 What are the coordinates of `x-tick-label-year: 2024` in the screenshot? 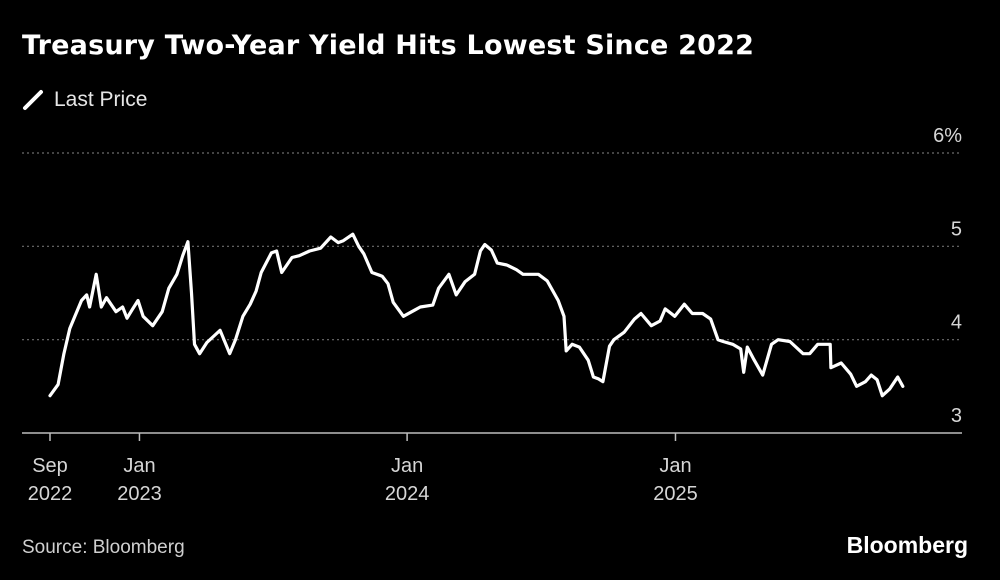 It's located at (407, 494).